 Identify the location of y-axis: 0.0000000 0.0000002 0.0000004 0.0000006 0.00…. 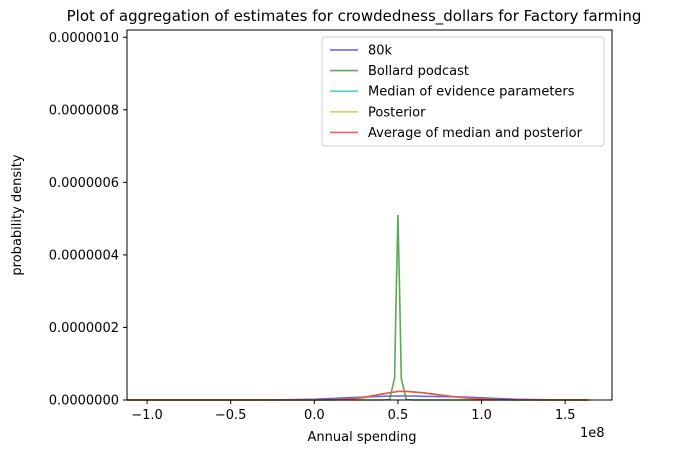
(88, 220).